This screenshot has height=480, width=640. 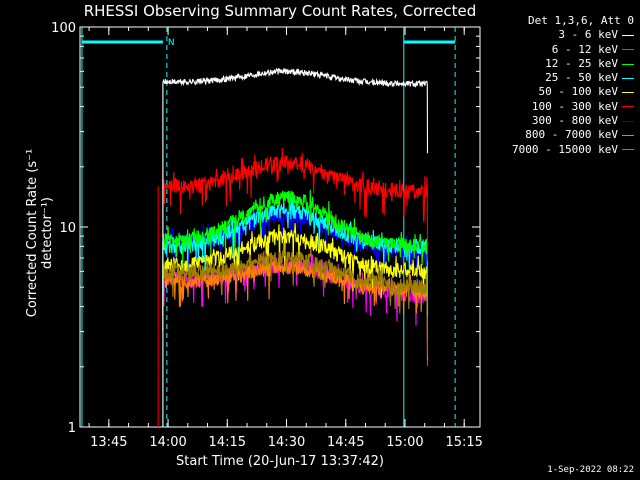 I want to click on timestamp-footer: 1-Sep-2022 08:22, so click(x=590, y=470).